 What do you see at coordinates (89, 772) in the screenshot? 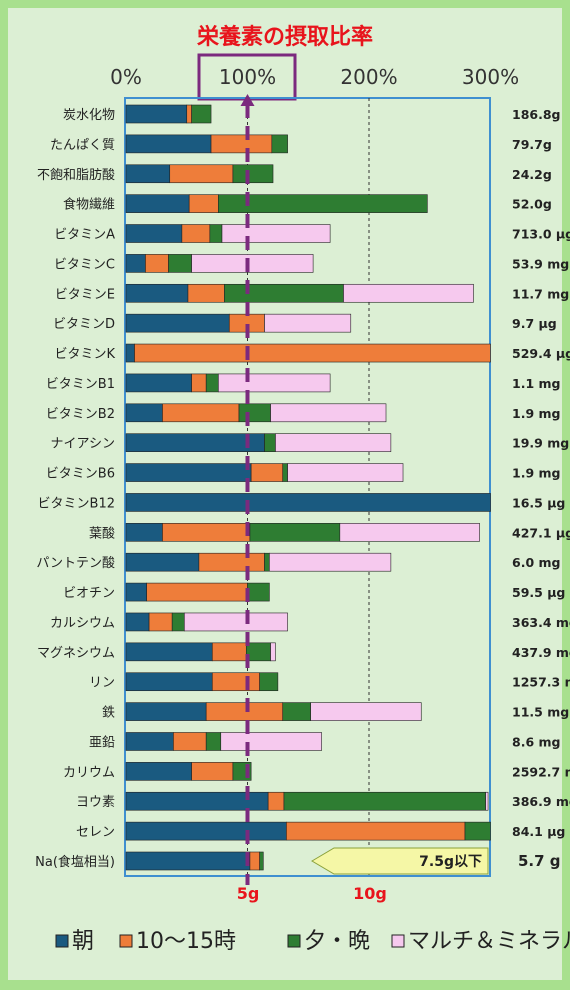
I see `row-label: カリウム` at bounding box center [89, 772].